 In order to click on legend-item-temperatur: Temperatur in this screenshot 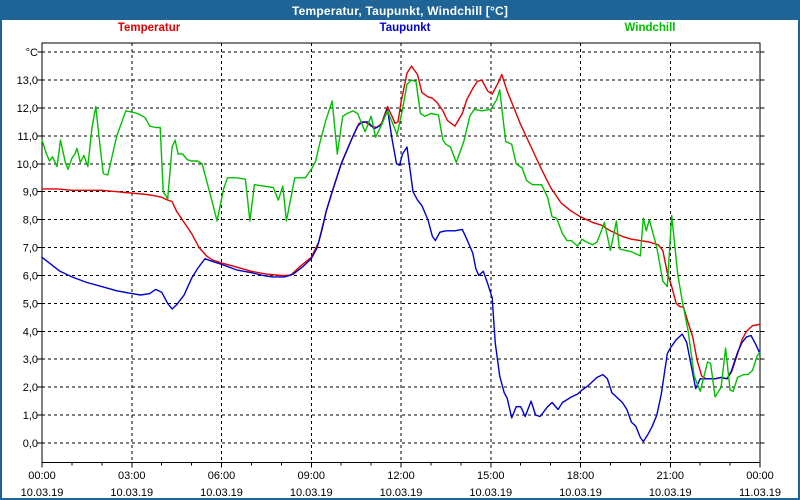, I will do `click(149, 28)`.